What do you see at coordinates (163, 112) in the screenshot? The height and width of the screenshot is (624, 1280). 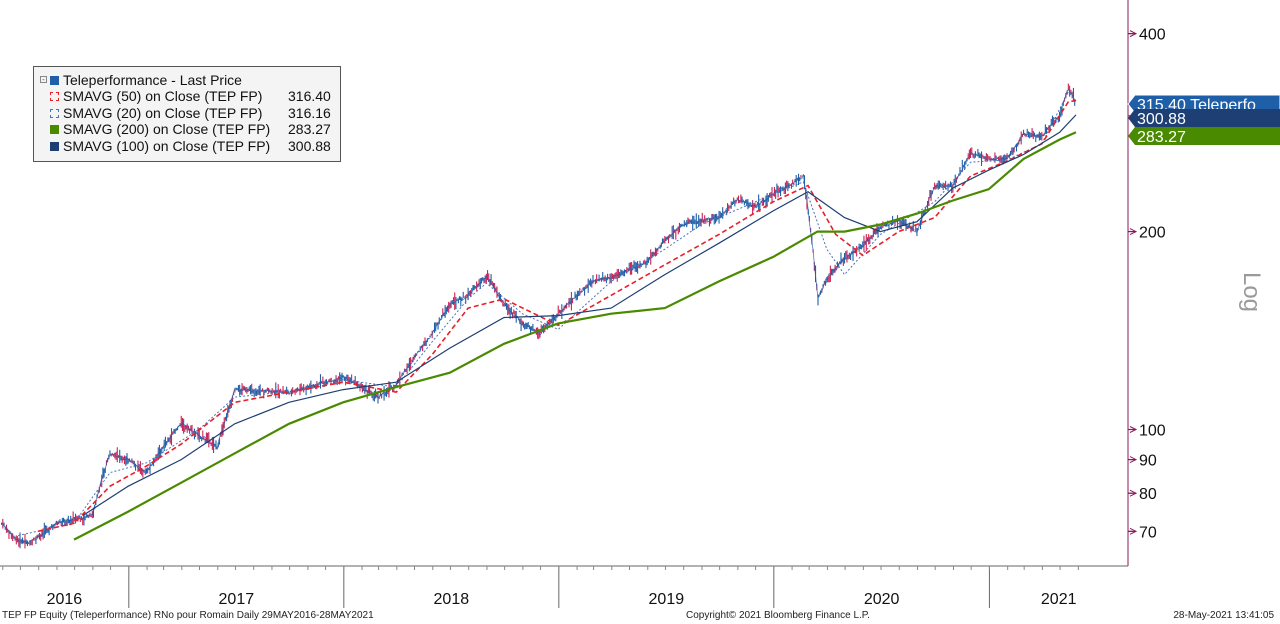 I see `legend-label: SMAVG (20) on Close (TEP FP)` at bounding box center [163, 112].